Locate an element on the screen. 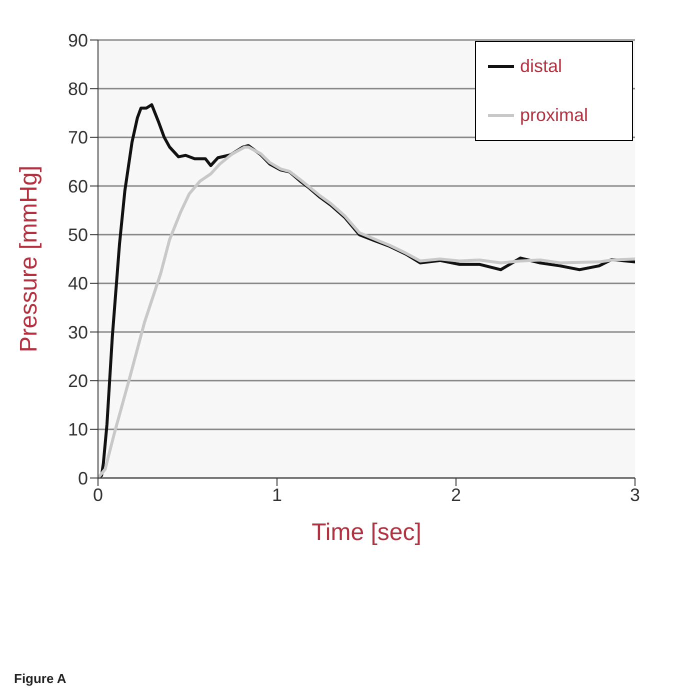 The width and height of the screenshot is (681, 689). x-tick-label: 1 is located at coordinates (277, 494).